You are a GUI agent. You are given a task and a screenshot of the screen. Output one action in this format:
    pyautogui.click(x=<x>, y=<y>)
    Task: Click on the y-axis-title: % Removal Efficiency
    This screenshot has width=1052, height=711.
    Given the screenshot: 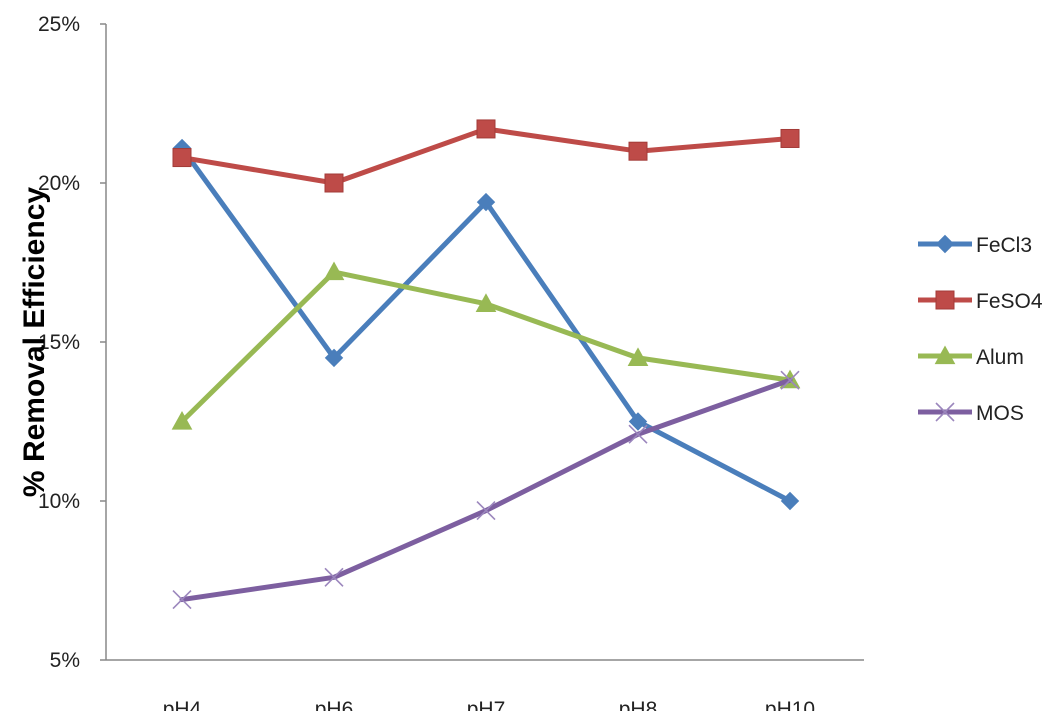 What is the action you would take?
    pyautogui.click(x=34, y=342)
    